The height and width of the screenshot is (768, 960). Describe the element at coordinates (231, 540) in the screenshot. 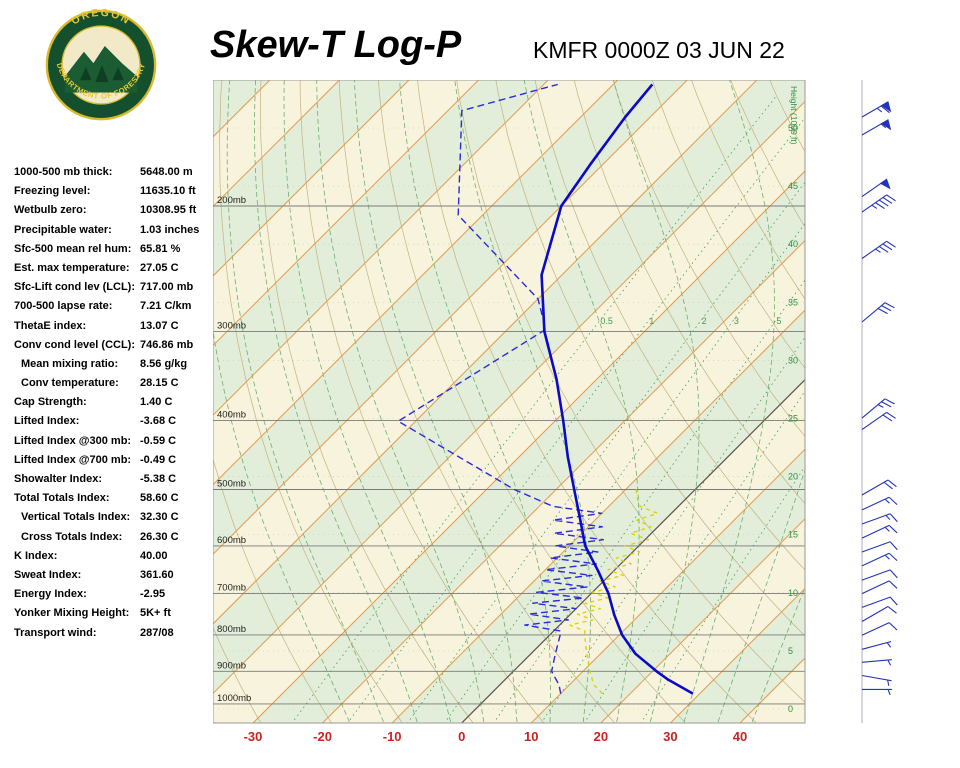

I see `svg-text: 600mb` at that location.